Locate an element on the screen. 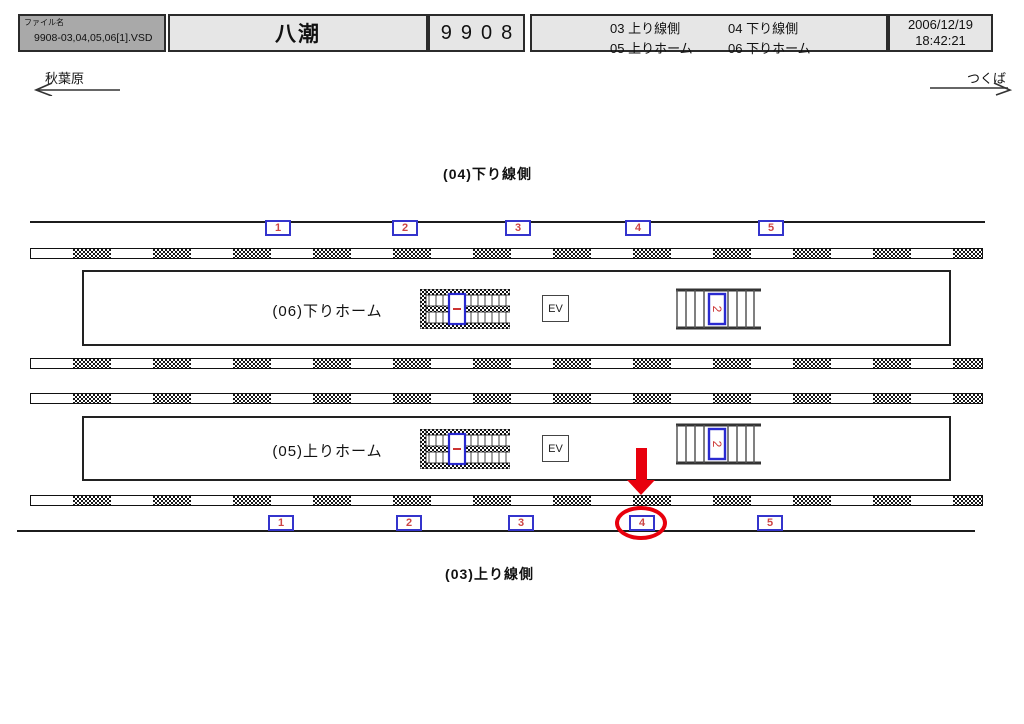 This screenshot has width=1024, height=724. station-name: 八潮 is located at coordinates (298, 34).